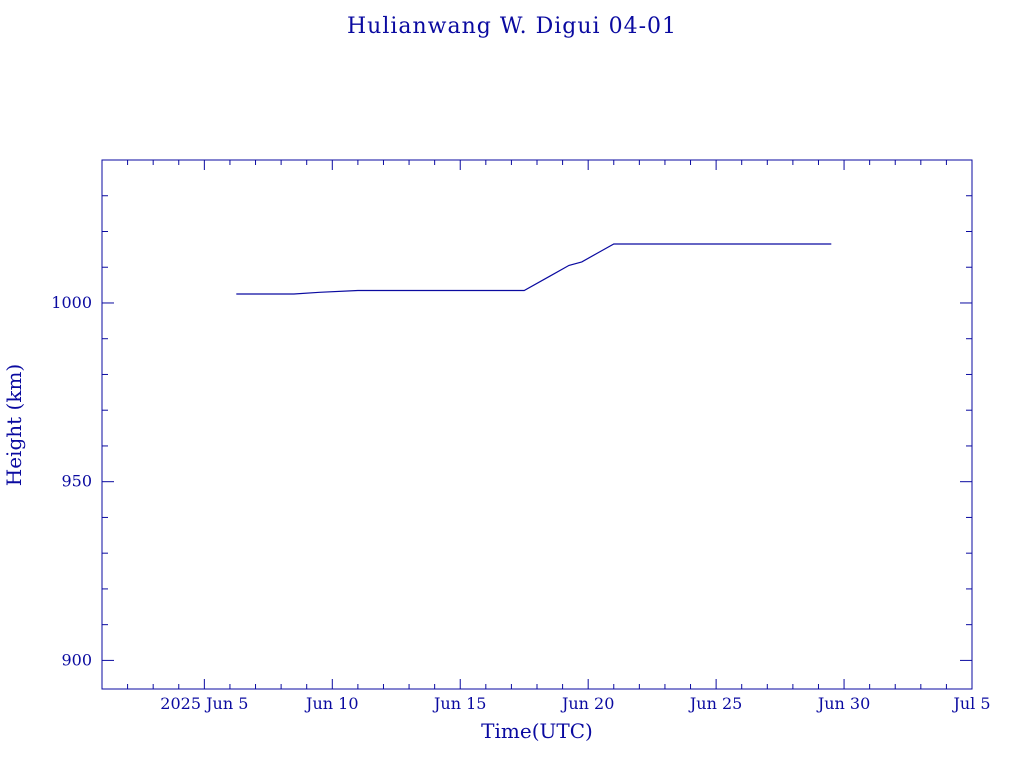 The image size is (1024, 768). I want to click on y-tick-label: 1000, so click(71, 302).